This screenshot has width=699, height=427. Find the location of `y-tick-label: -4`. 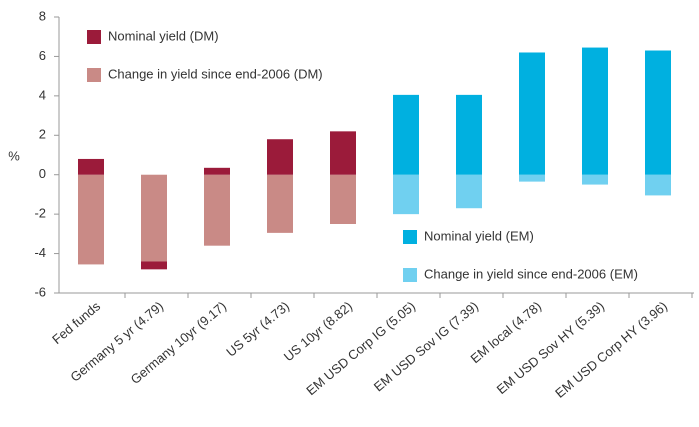

y-tick-label: -4 is located at coordinates (40, 252).